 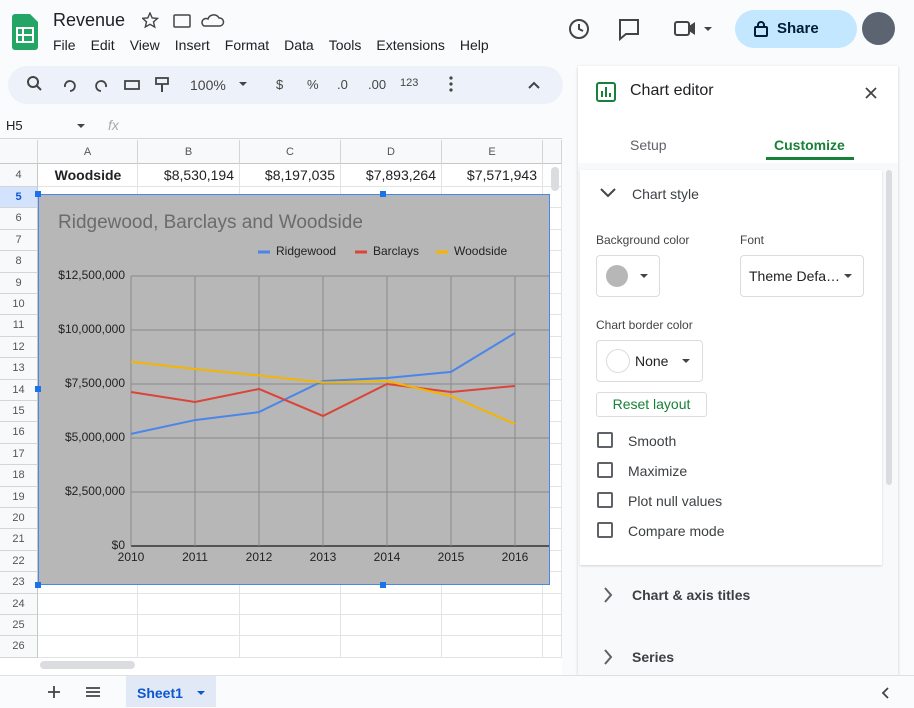 I want to click on row-header: 21, so click(x=19, y=540).